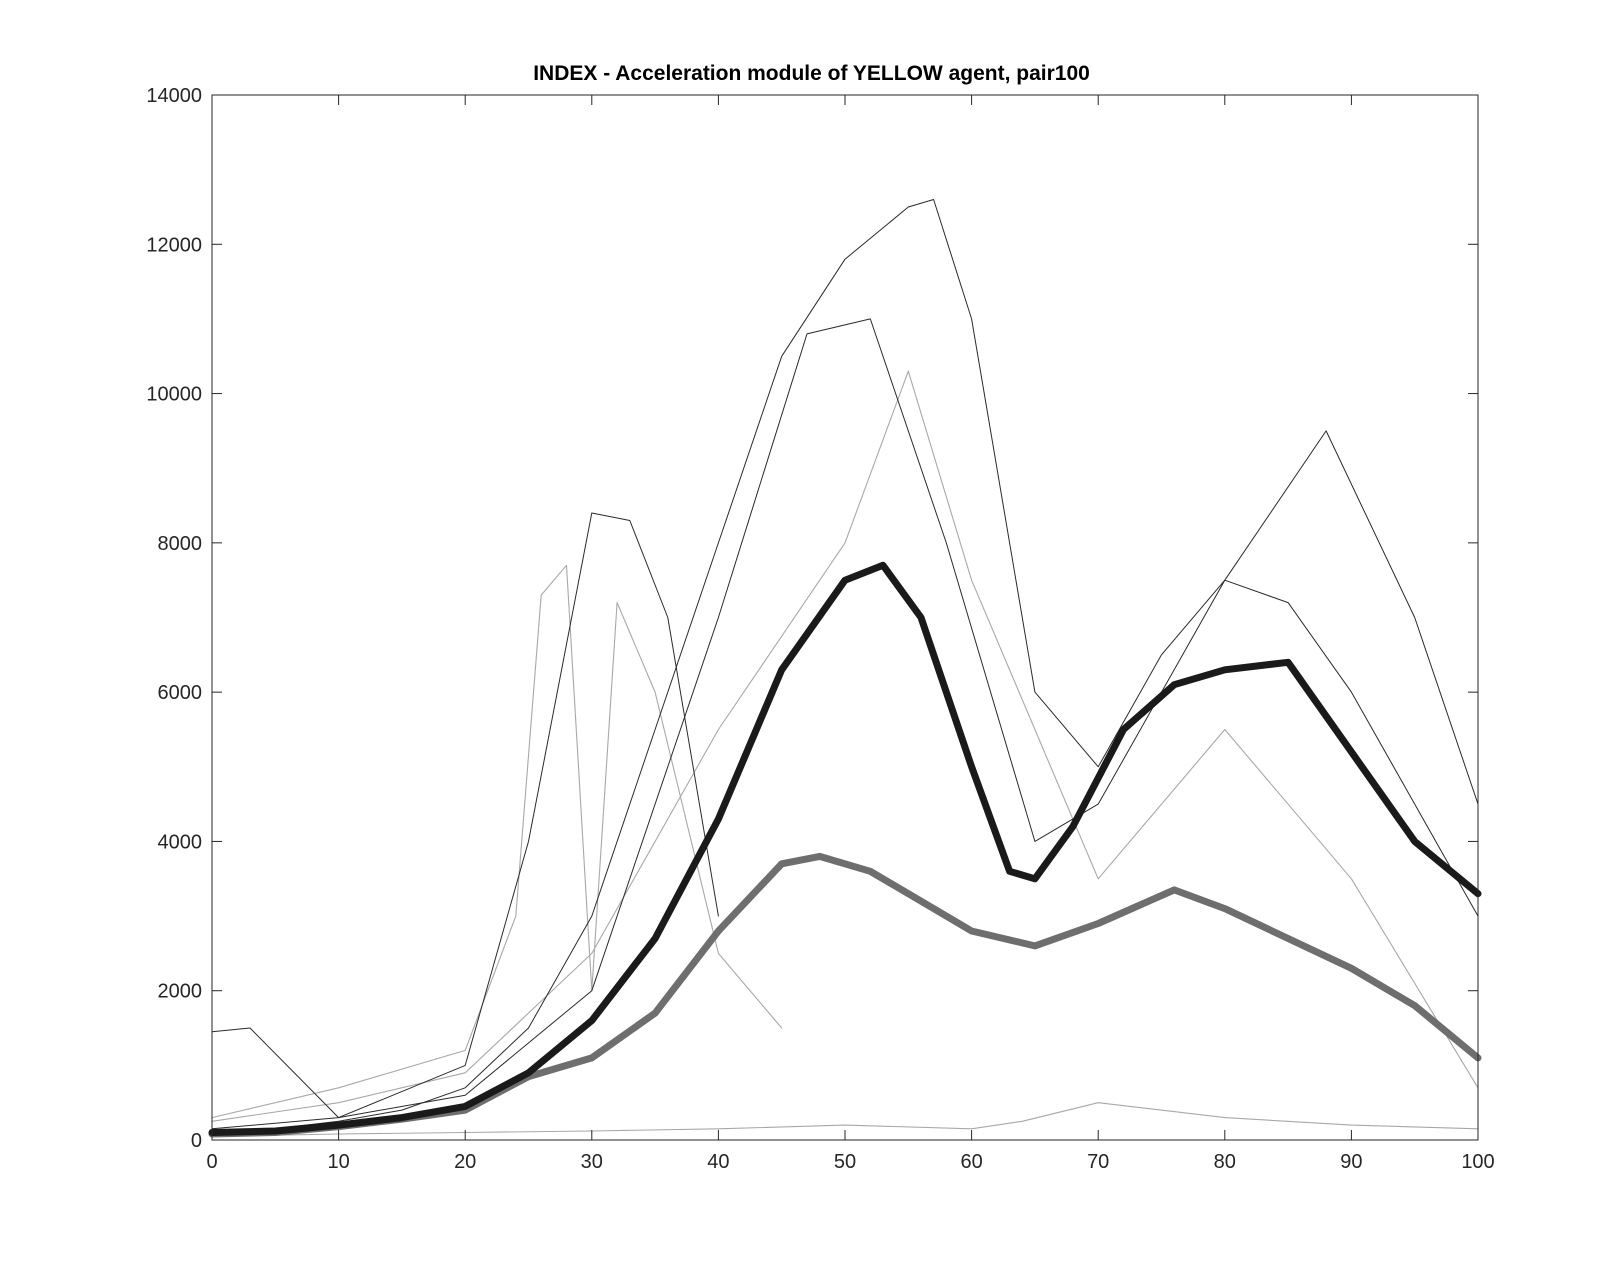 This screenshot has height=1273, width=1623. What do you see at coordinates (718, 1162) in the screenshot?
I see `x-tick-label: 40` at bounding box center [718, 1162].